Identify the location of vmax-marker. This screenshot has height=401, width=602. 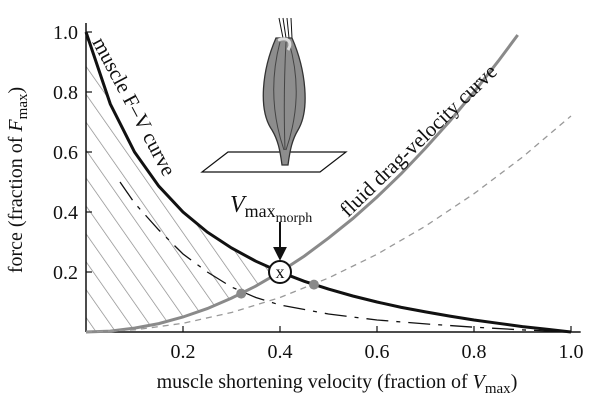
(280, 272).